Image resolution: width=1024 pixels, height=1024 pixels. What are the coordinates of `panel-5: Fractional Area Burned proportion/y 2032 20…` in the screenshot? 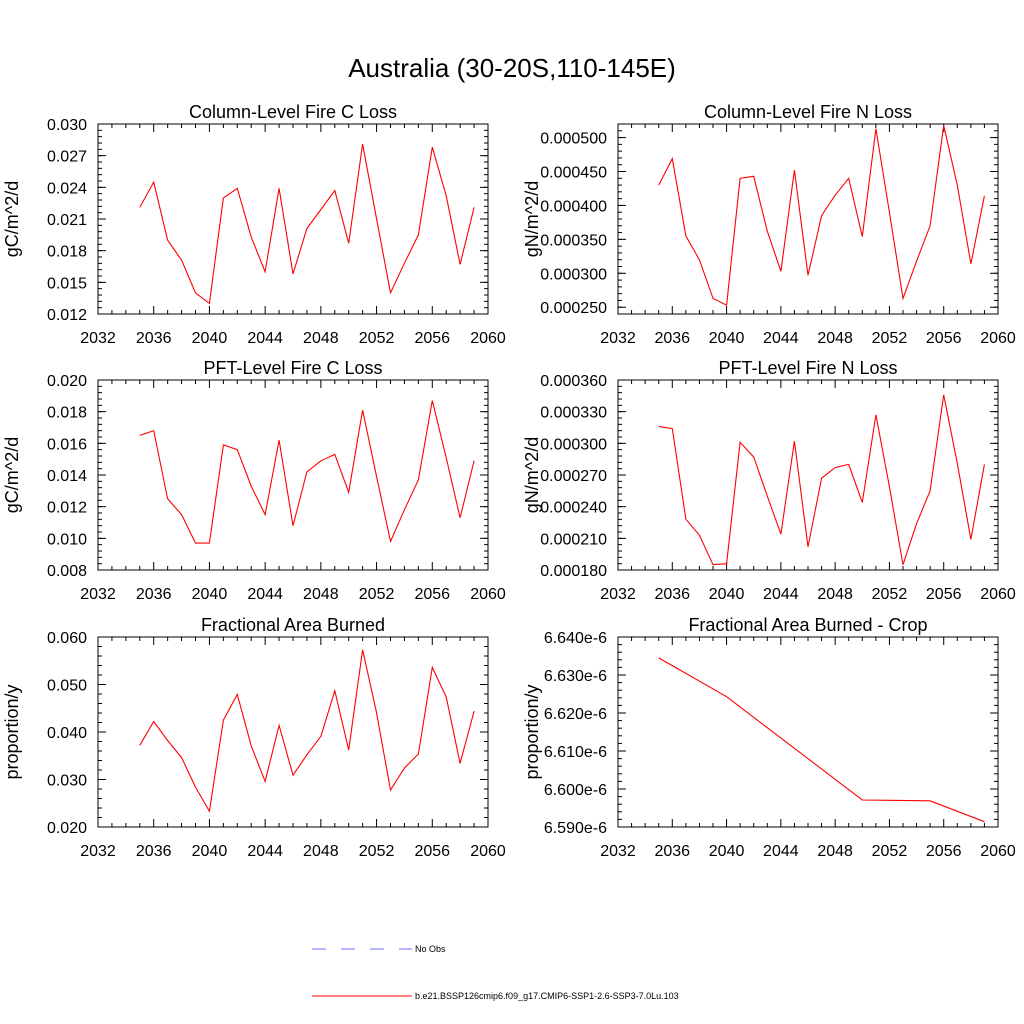 It's located at (254, 737).